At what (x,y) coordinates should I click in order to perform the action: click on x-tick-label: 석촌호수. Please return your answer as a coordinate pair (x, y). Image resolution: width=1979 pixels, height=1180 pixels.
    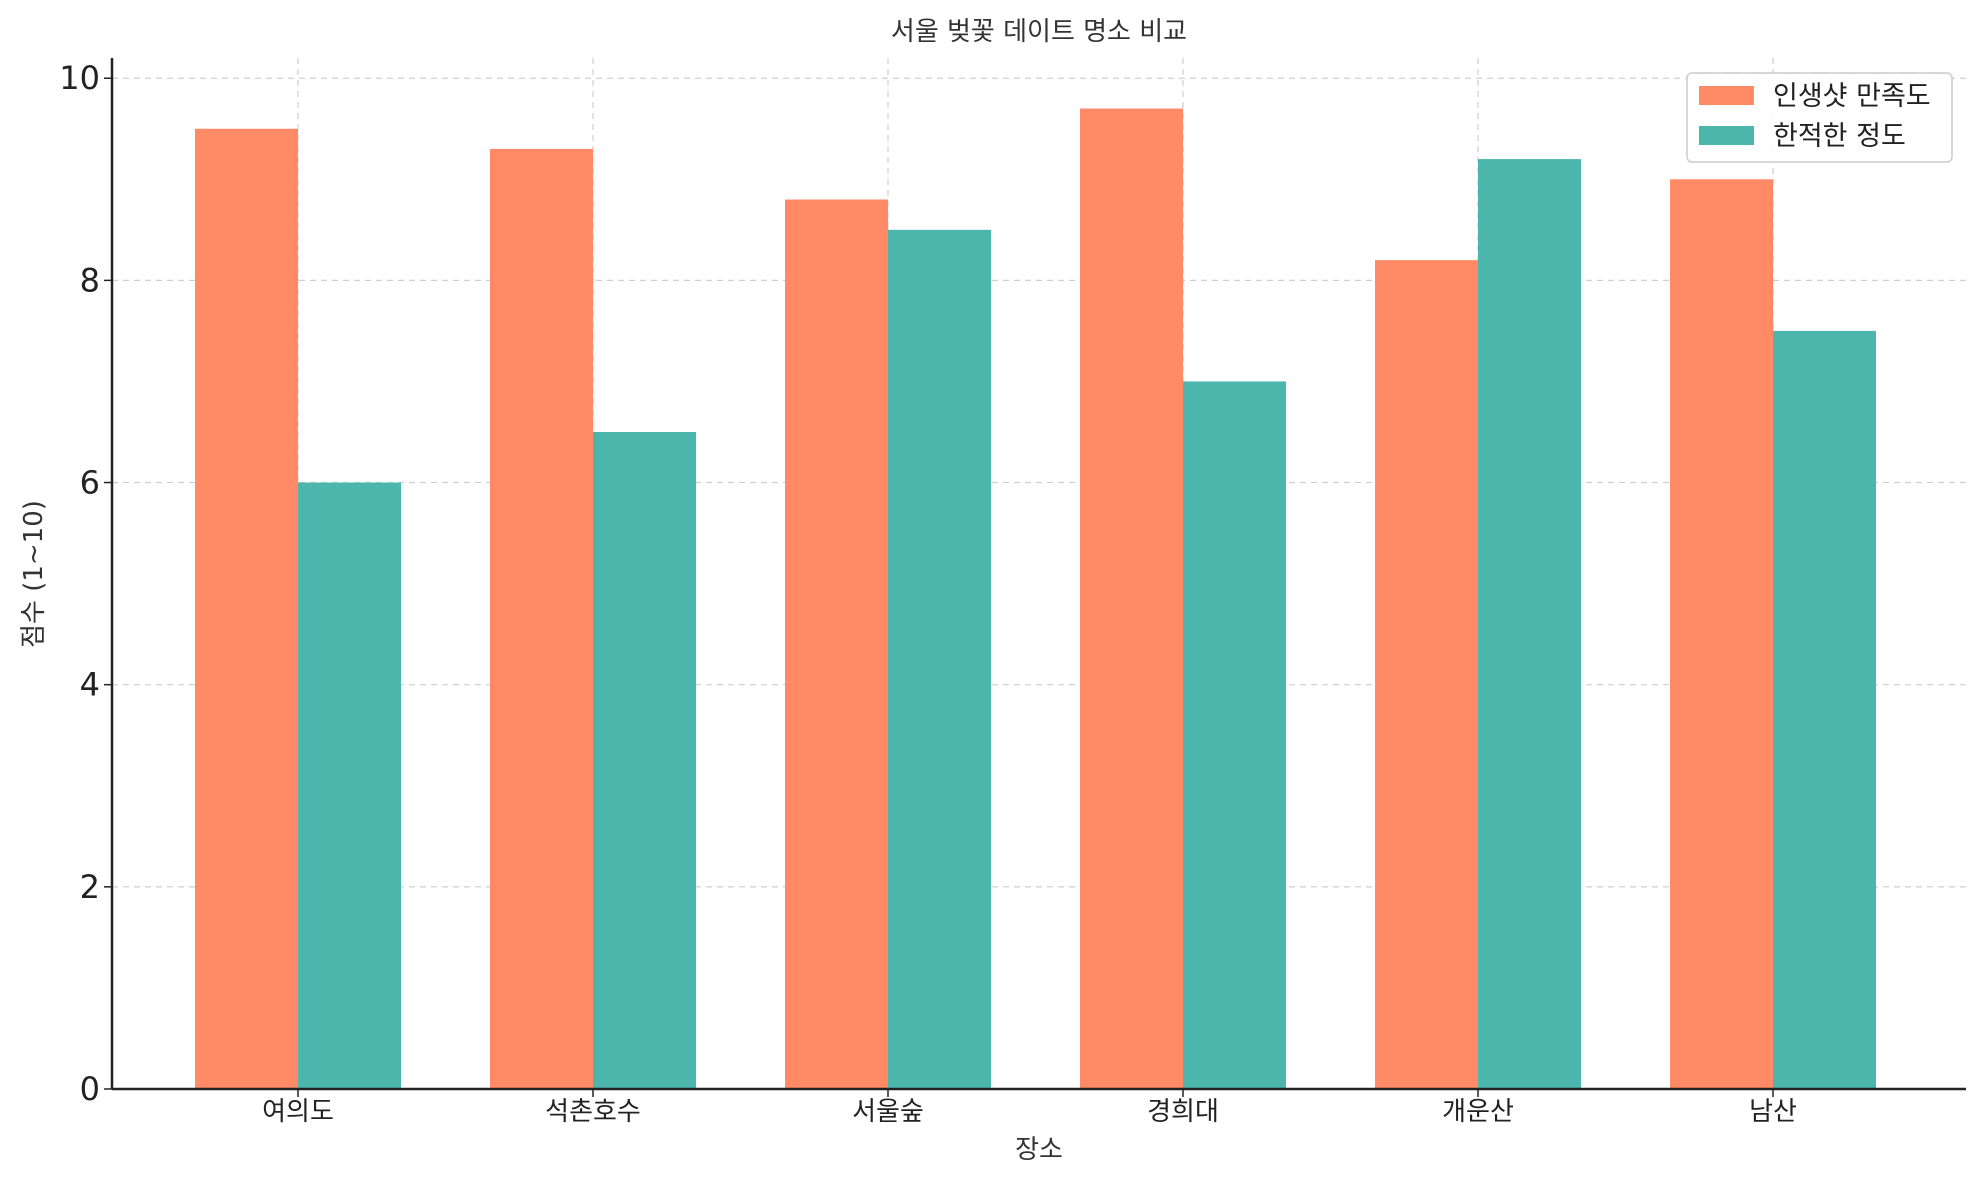
    Looking at the image, I should click on (593, 1112).